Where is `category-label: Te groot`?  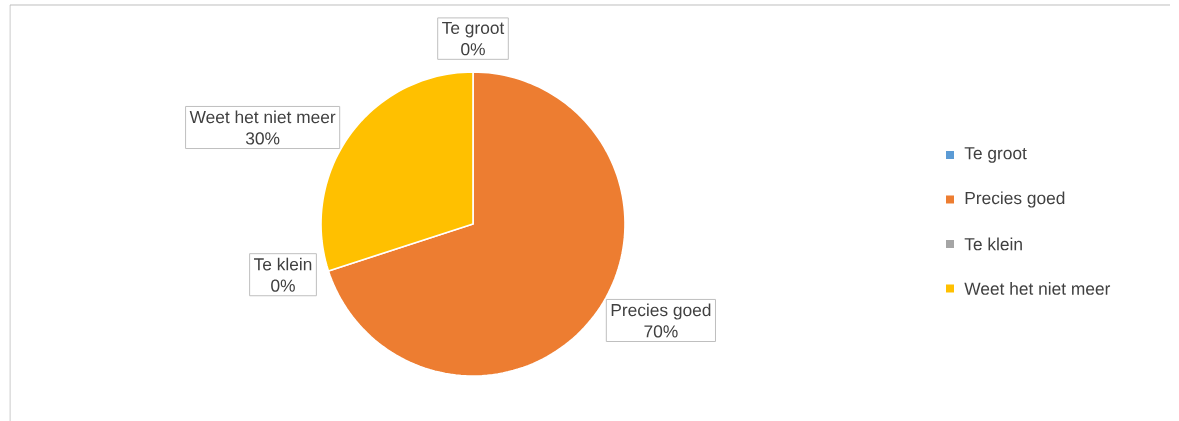
category-label: Te groot is located at coordinates (473, 29).